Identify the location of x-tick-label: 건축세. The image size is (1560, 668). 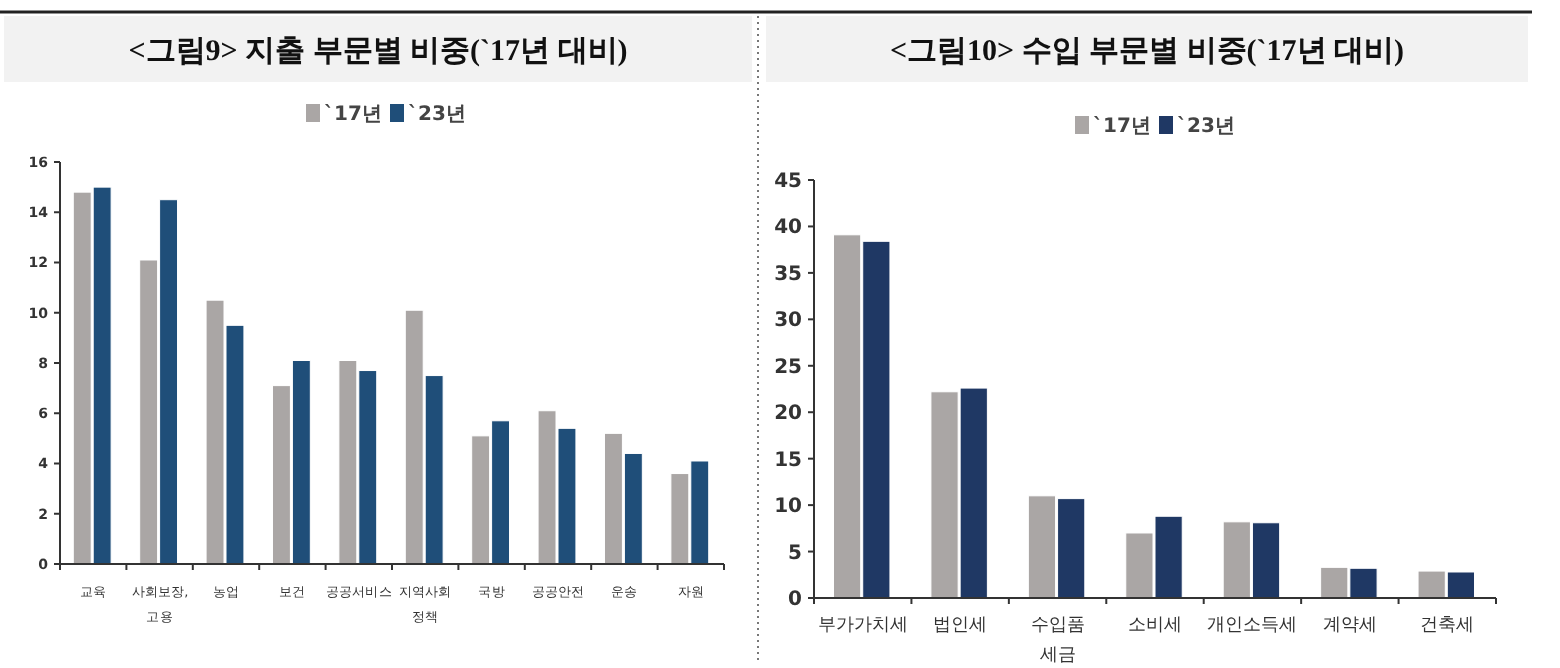
(1447, 626).